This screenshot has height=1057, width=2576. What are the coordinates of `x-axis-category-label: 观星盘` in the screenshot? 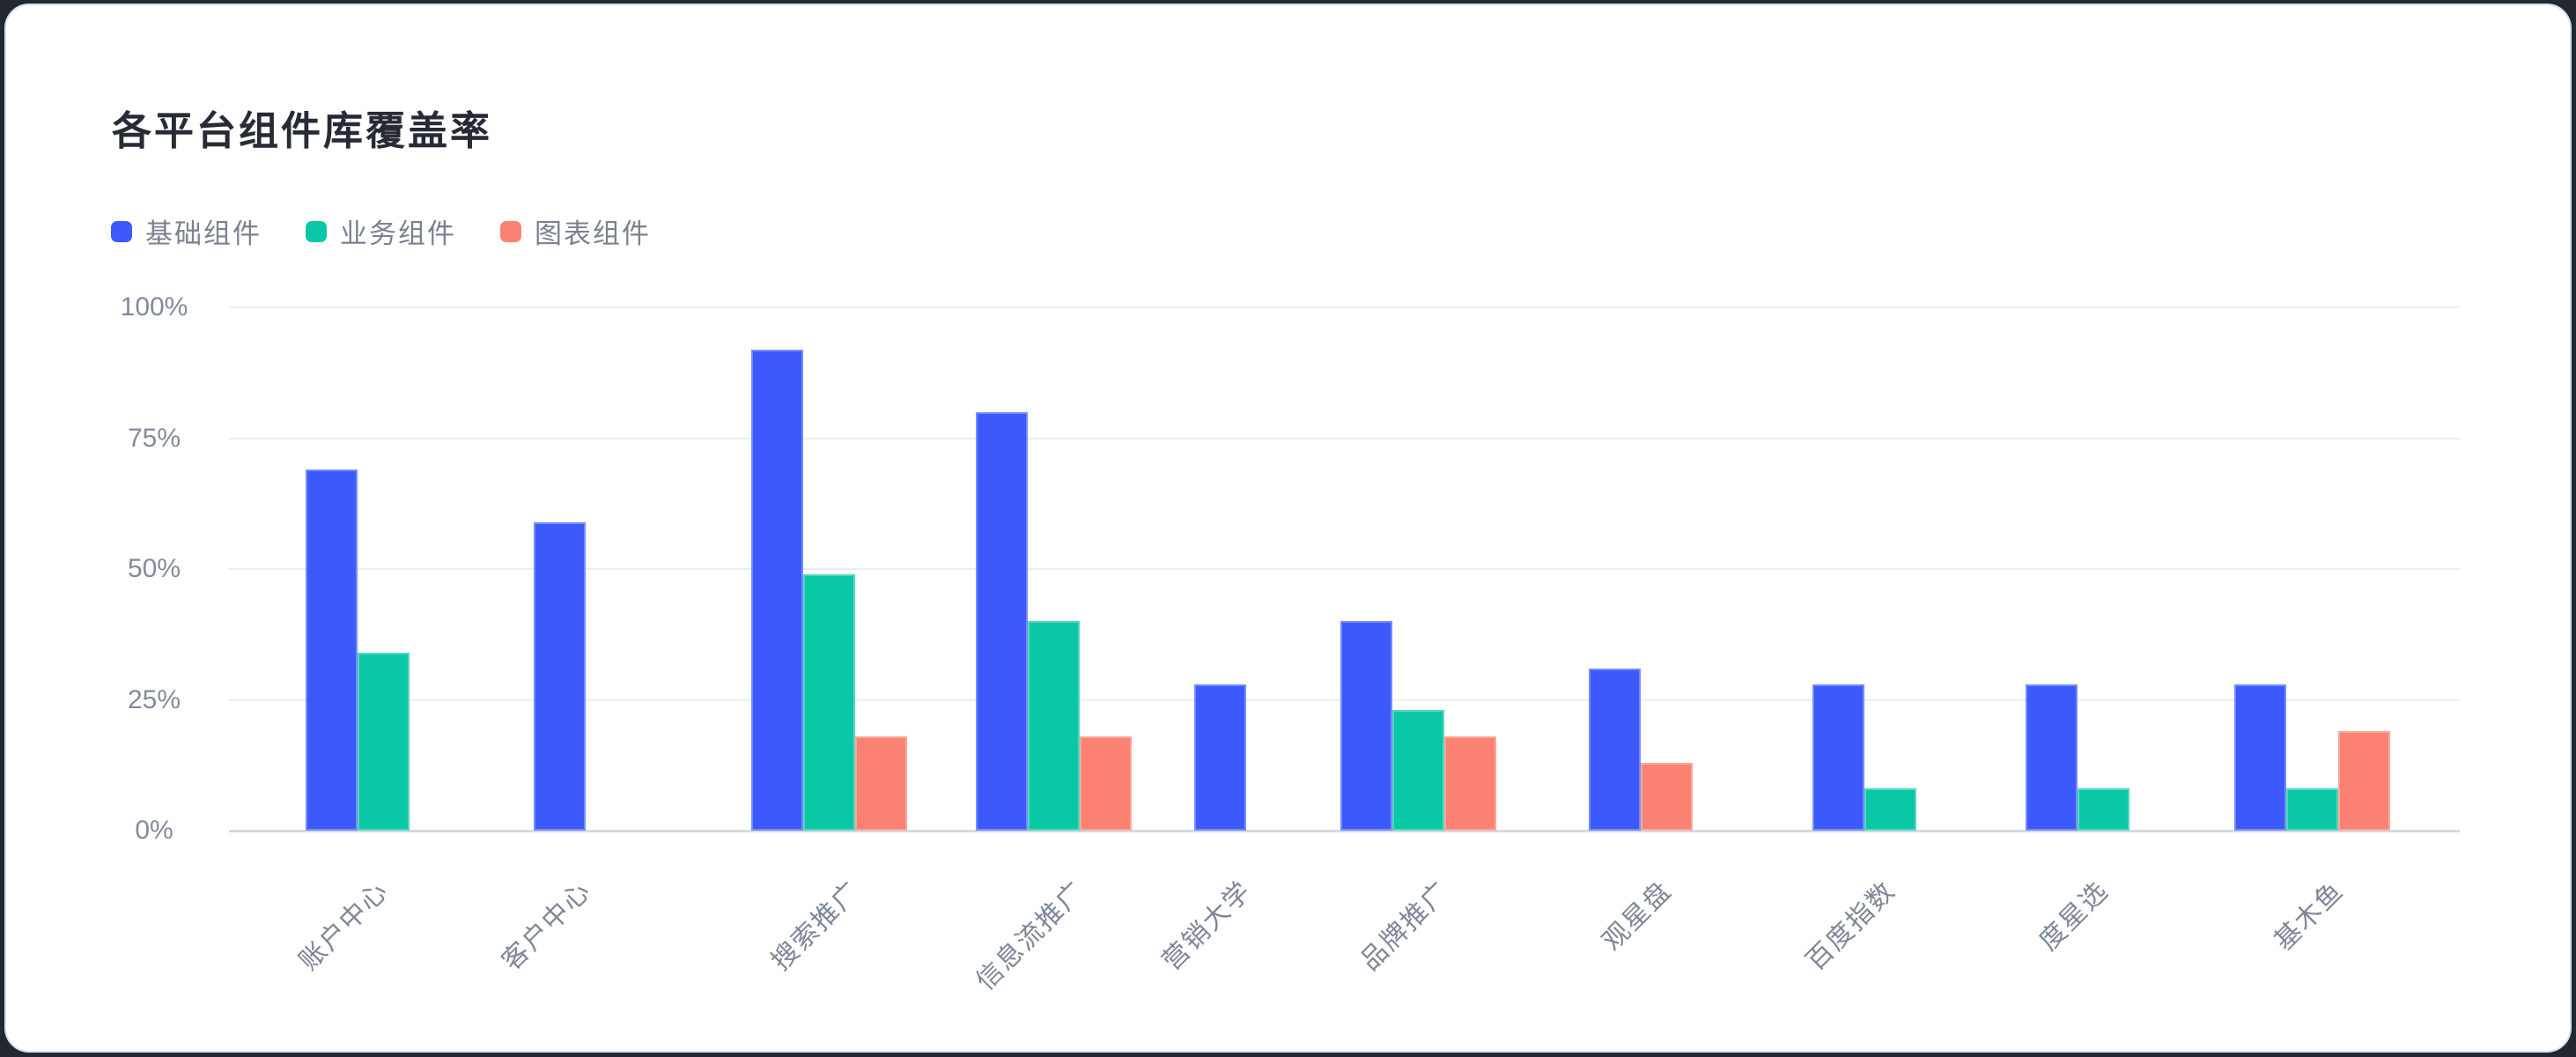 It's located at (1637, 916).